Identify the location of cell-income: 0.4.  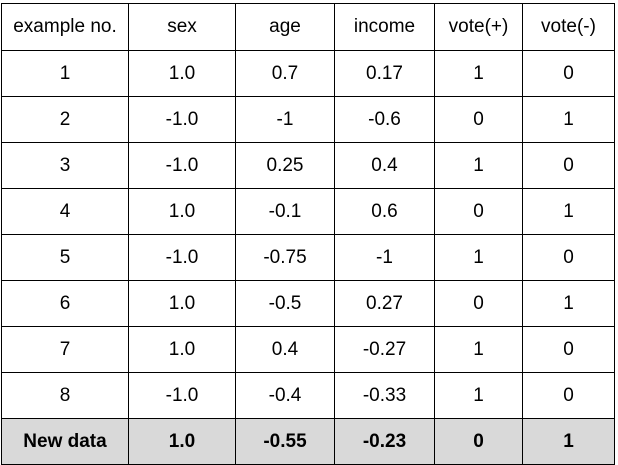
(384, 165).